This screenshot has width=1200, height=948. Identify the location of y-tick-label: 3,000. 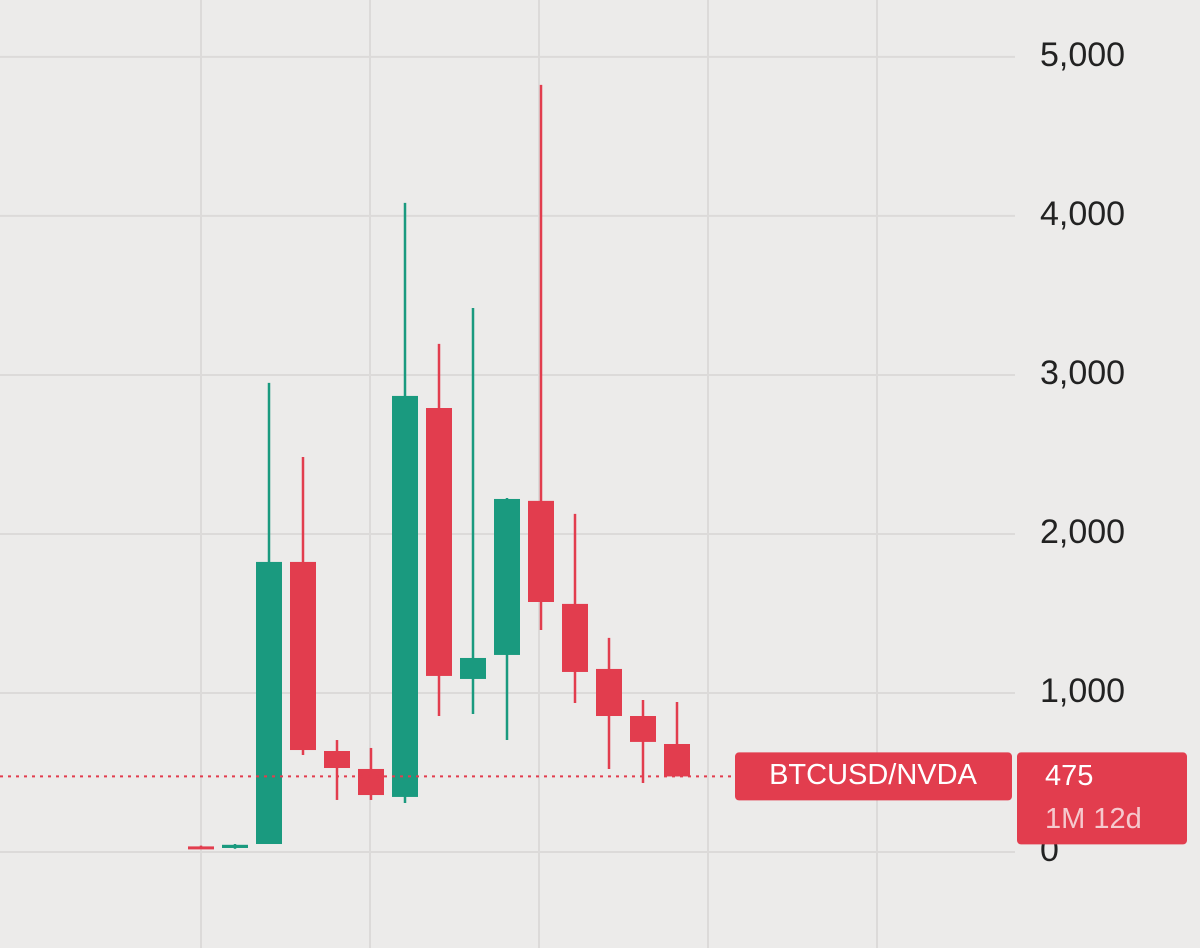
(1082, 373).